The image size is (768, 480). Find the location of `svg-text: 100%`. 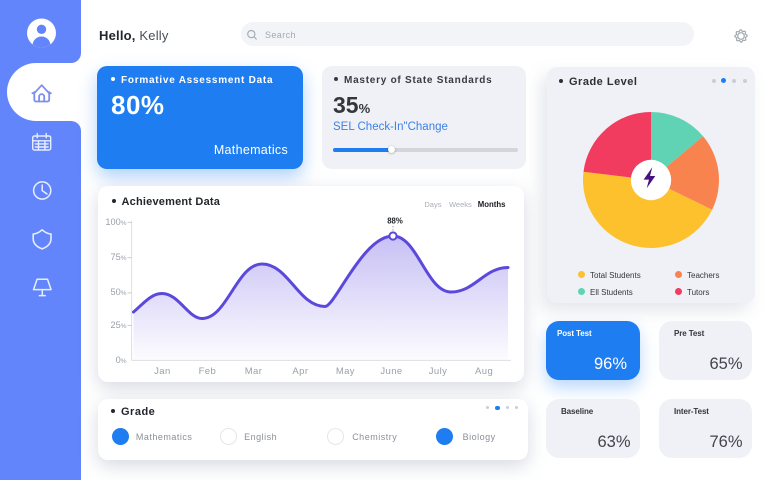

svg-text: 100% is located at coordinates (115, 222).